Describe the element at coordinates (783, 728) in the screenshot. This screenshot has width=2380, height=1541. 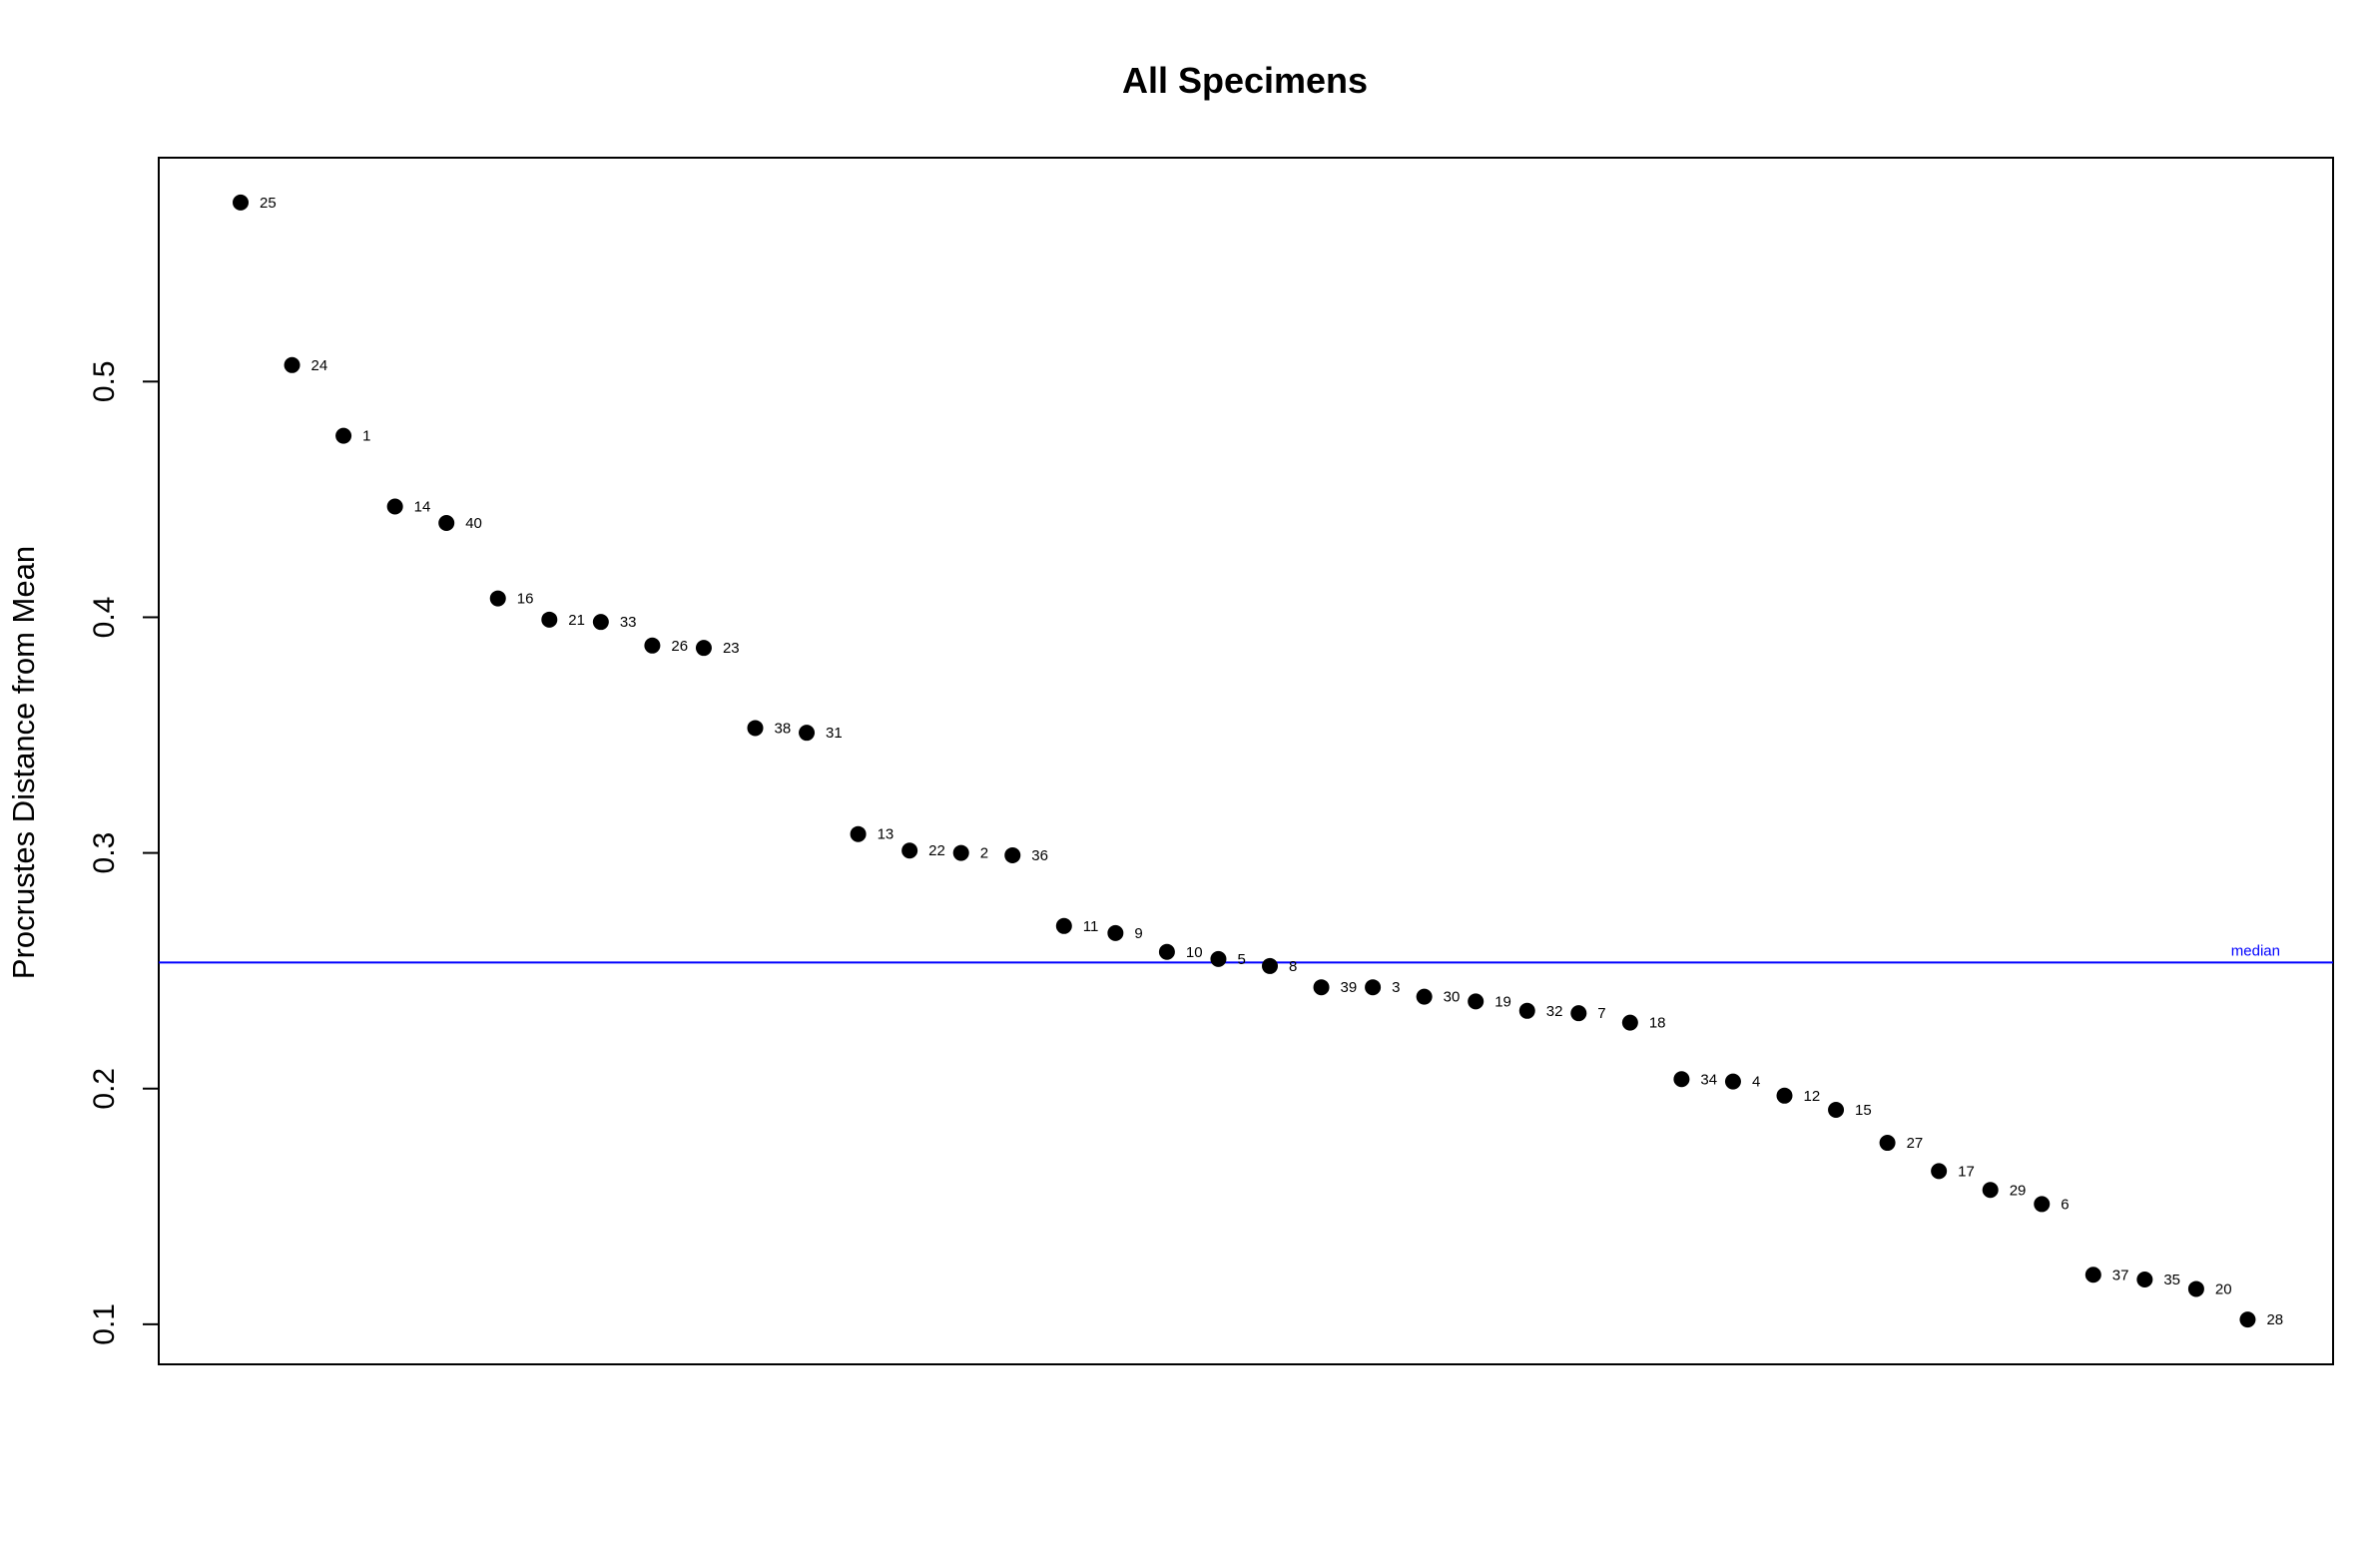
I see `data-point-label: 38` at that location.